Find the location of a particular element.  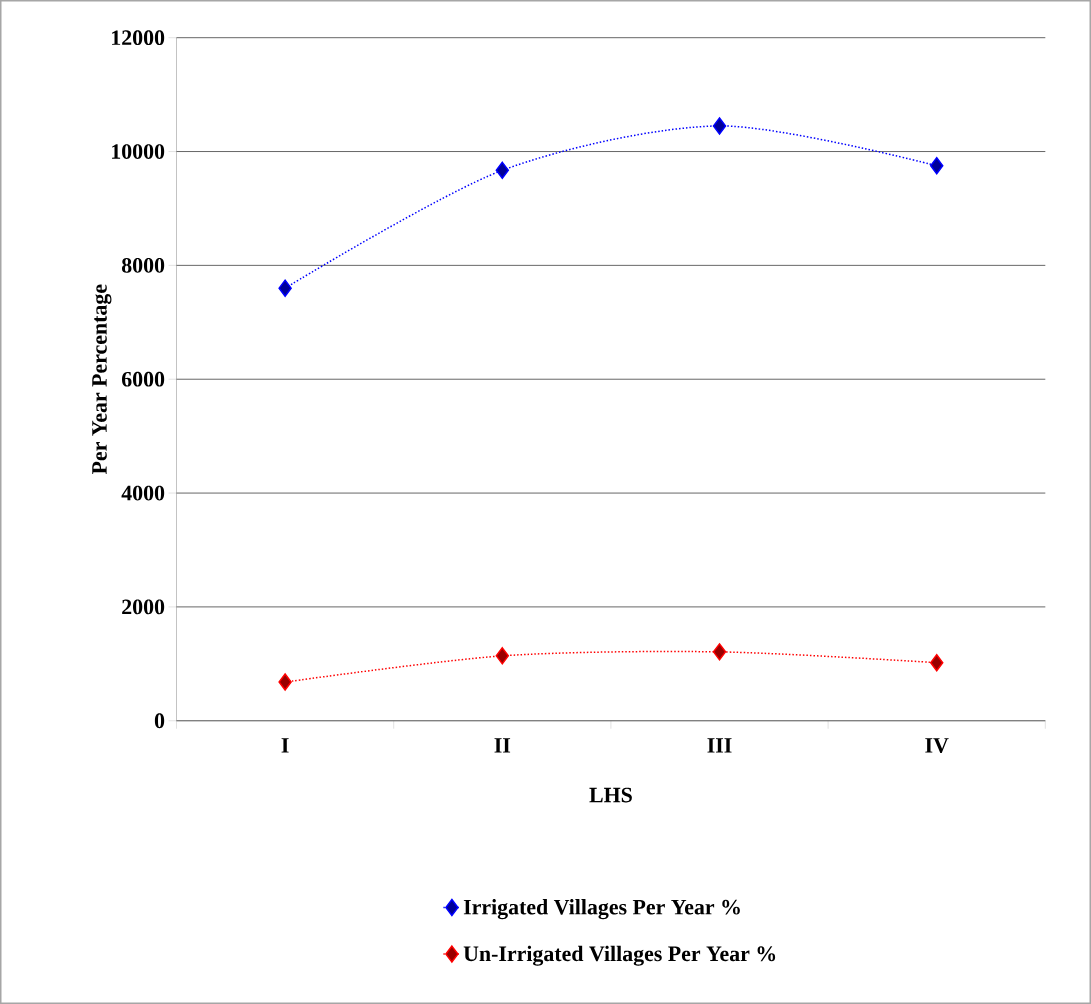

x-tick-label: III is located at coordinates (719, 745).